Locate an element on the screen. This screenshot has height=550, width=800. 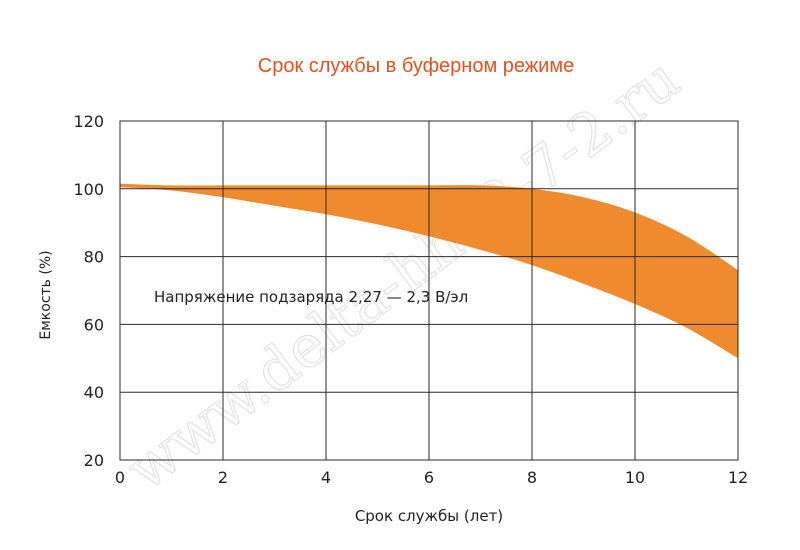
x-tick-label: 2 is located at coordinates (223, 477).